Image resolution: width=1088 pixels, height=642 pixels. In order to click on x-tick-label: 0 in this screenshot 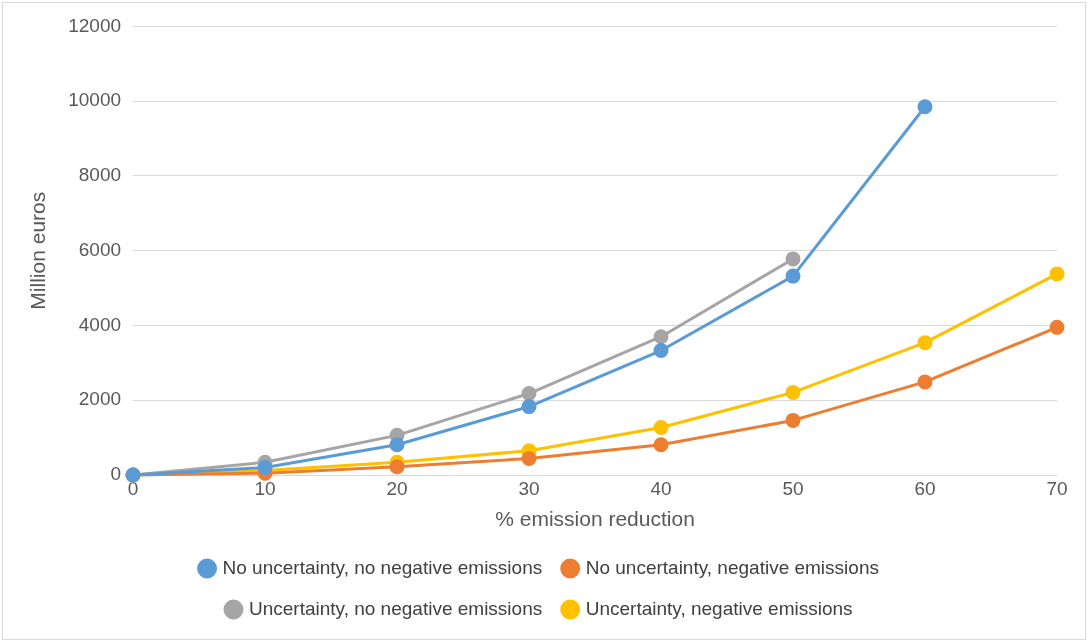, I will do `click(133, 488)`.